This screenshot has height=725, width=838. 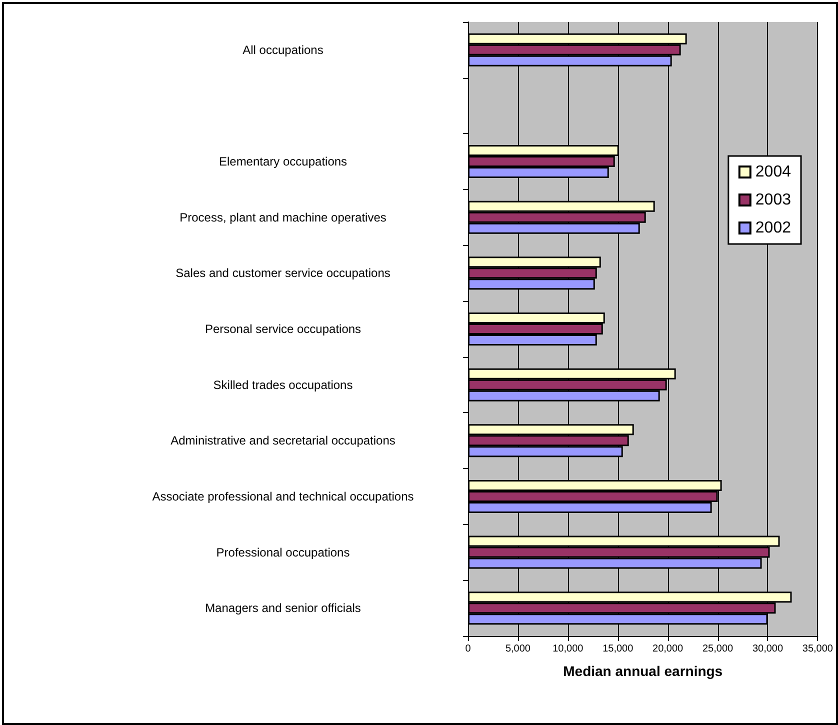 I want to click on y-tick-label: Elementary occupations, so click(x=283, y=161).